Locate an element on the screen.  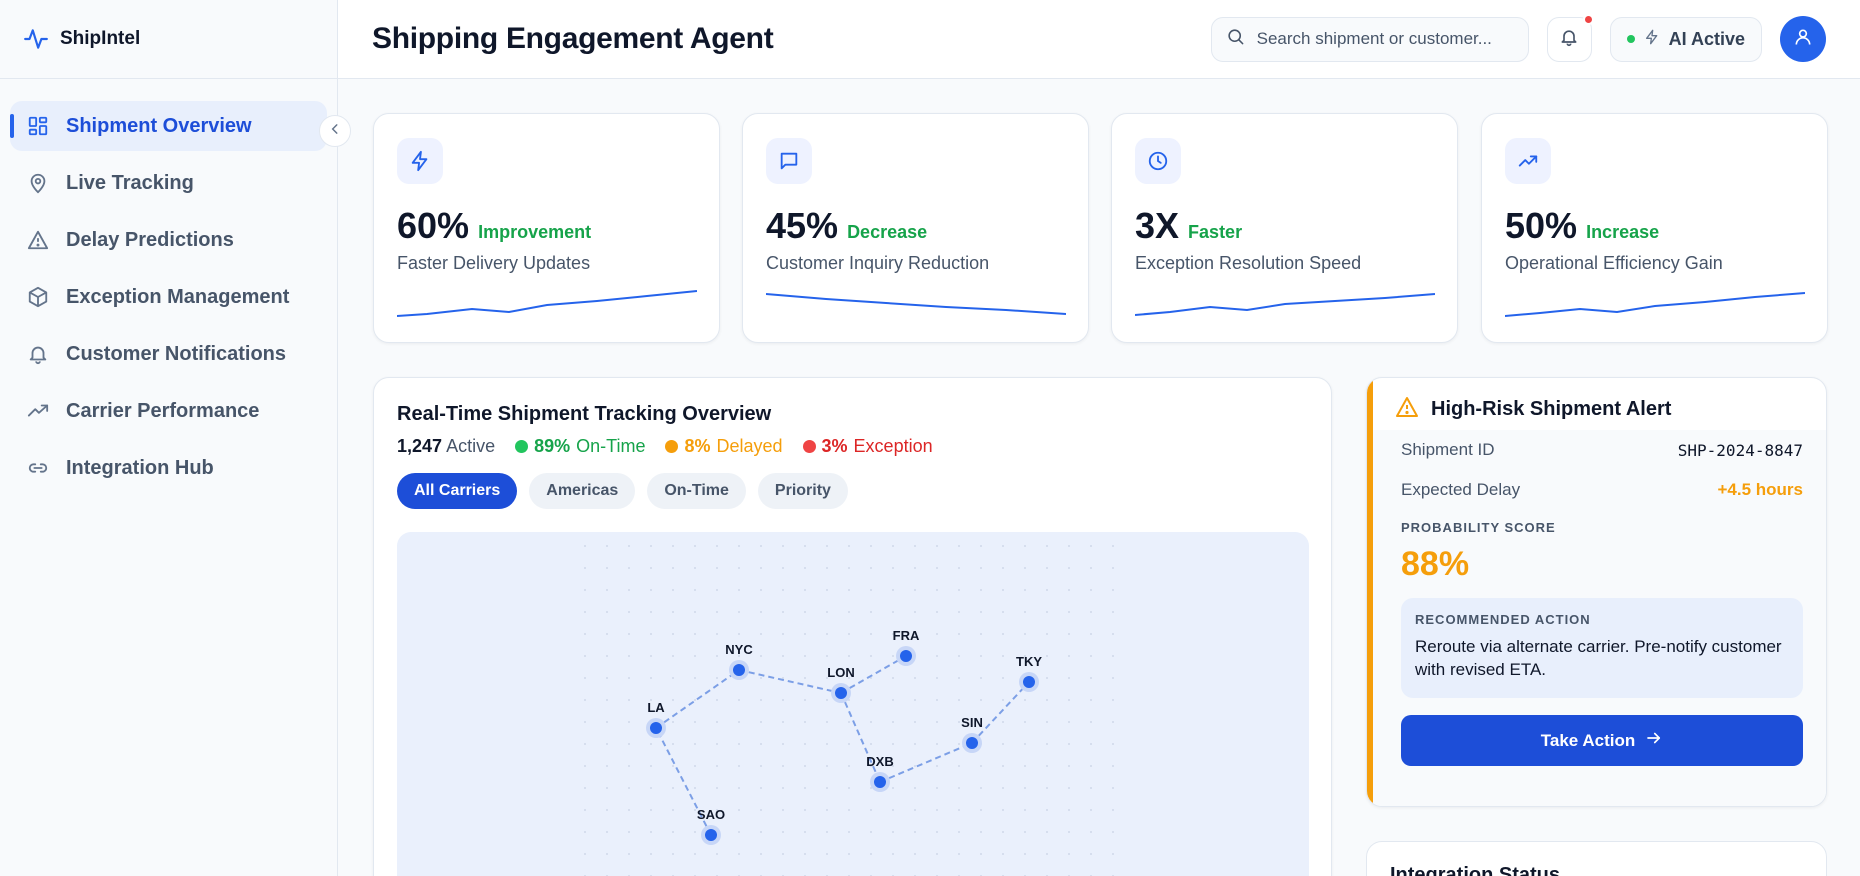
warning-triangle-icon is located at coordinates (1407, 409).